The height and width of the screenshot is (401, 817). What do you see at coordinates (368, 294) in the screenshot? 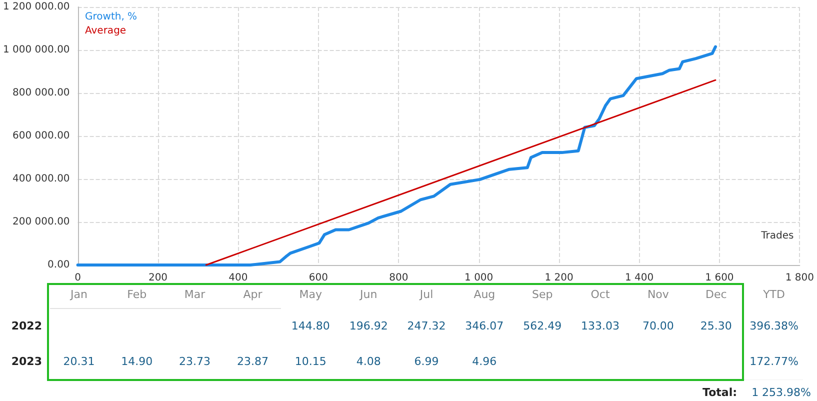
I see `x-tick-label: Jun` at bounding box center [368, 294].